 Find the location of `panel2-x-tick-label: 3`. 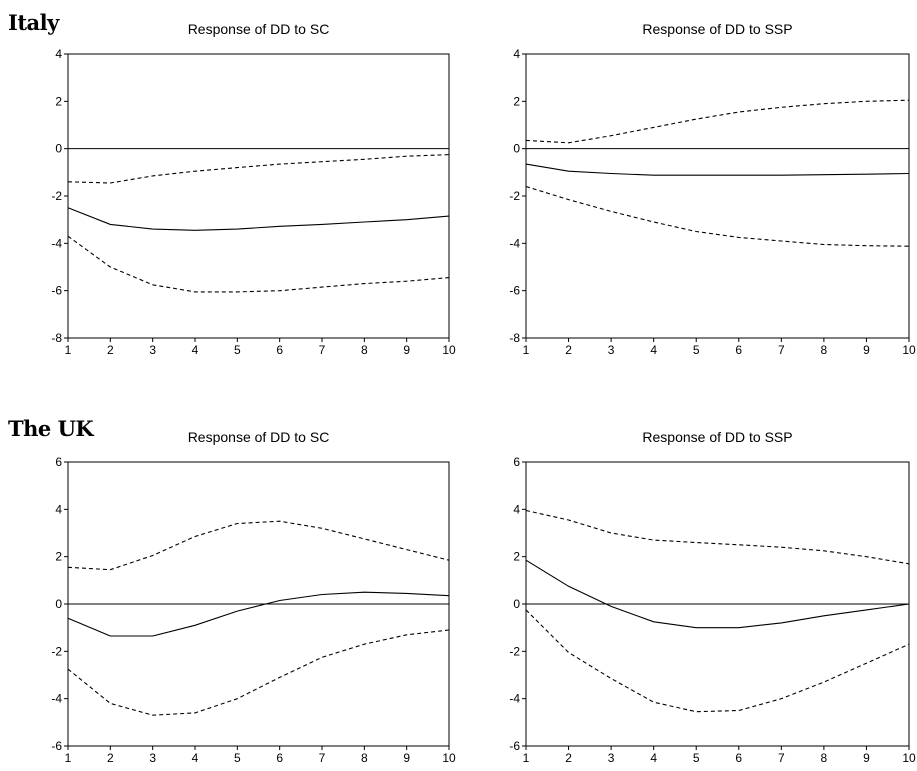

panel2-x-tick-label: 3 is located at coordinates (611, 350).